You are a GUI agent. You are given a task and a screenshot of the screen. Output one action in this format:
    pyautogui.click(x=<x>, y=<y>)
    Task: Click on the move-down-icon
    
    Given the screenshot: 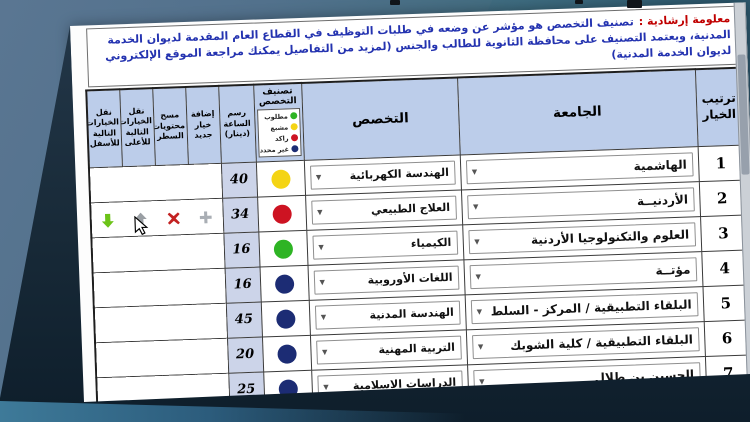 What is the action you would take?
    pyautogui.click(x=107, y=220)
    